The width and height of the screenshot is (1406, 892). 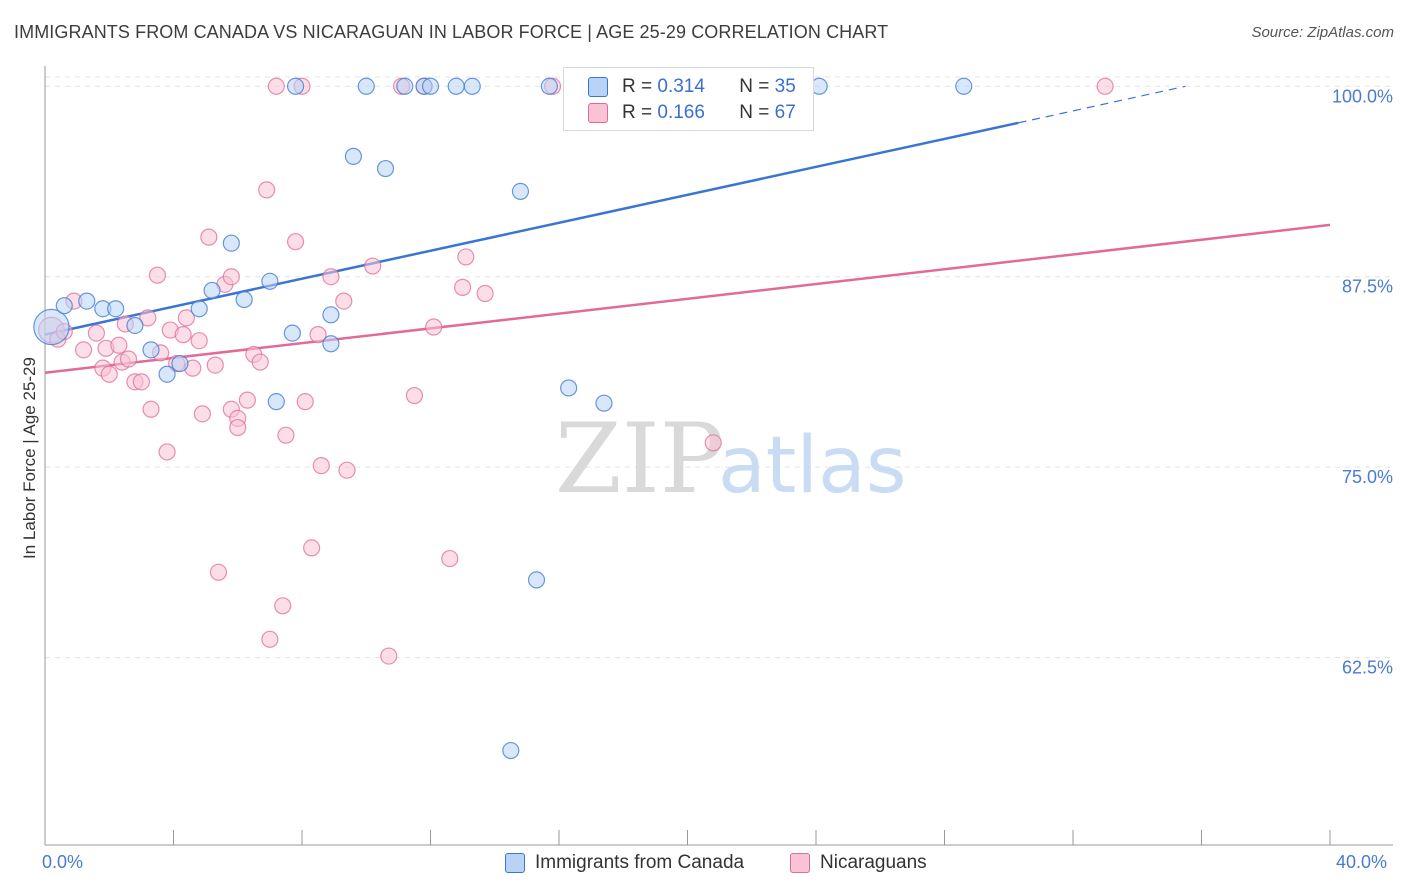 I want to click on legend-n-value: 35, so click(x=785, y=86).